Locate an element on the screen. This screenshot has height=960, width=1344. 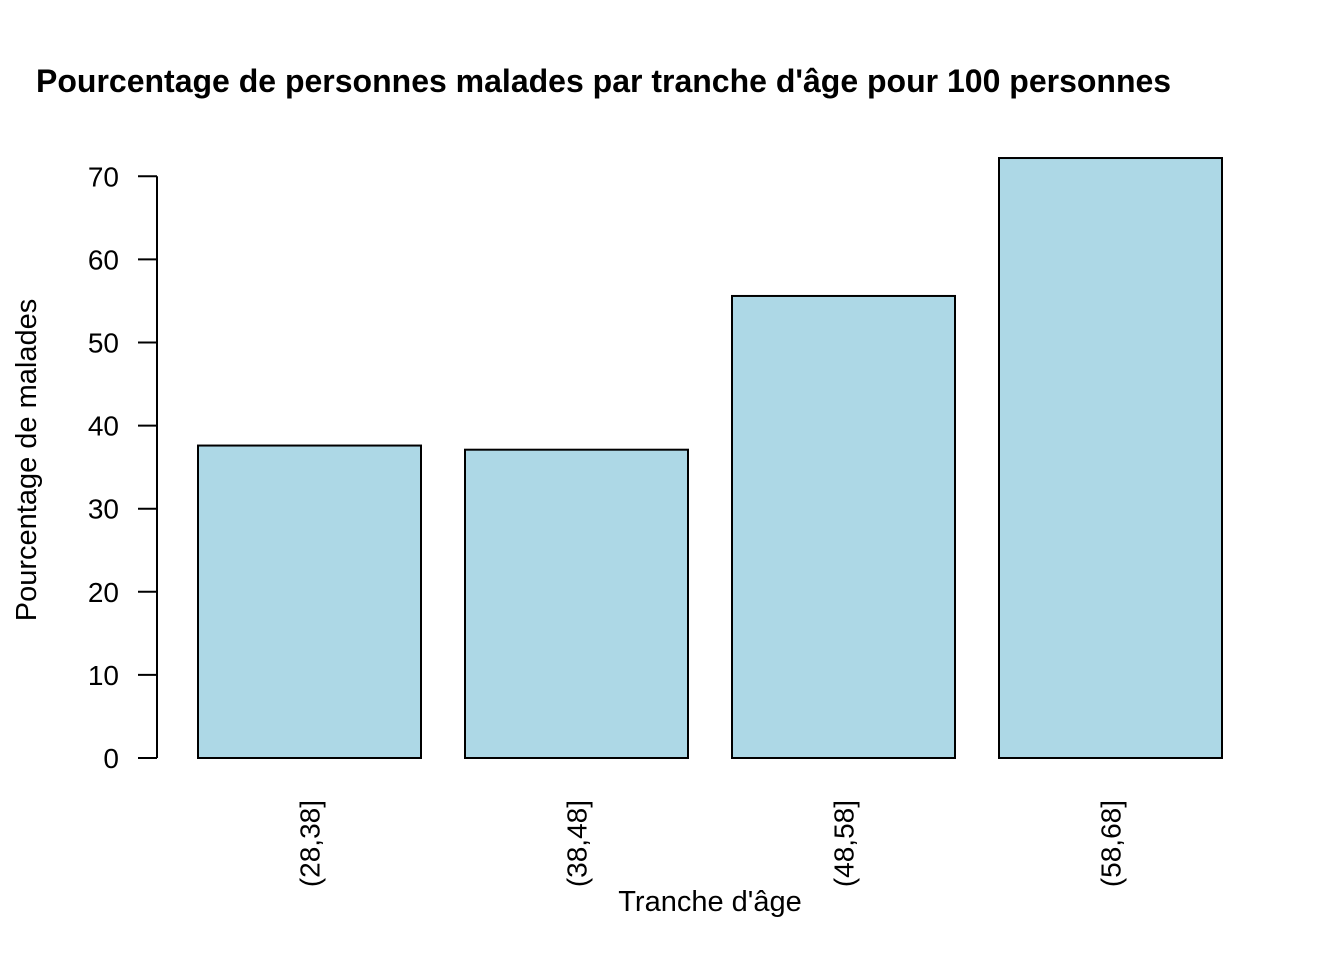
x-tick-label: (38,48] is located at coordinates (577, 843).